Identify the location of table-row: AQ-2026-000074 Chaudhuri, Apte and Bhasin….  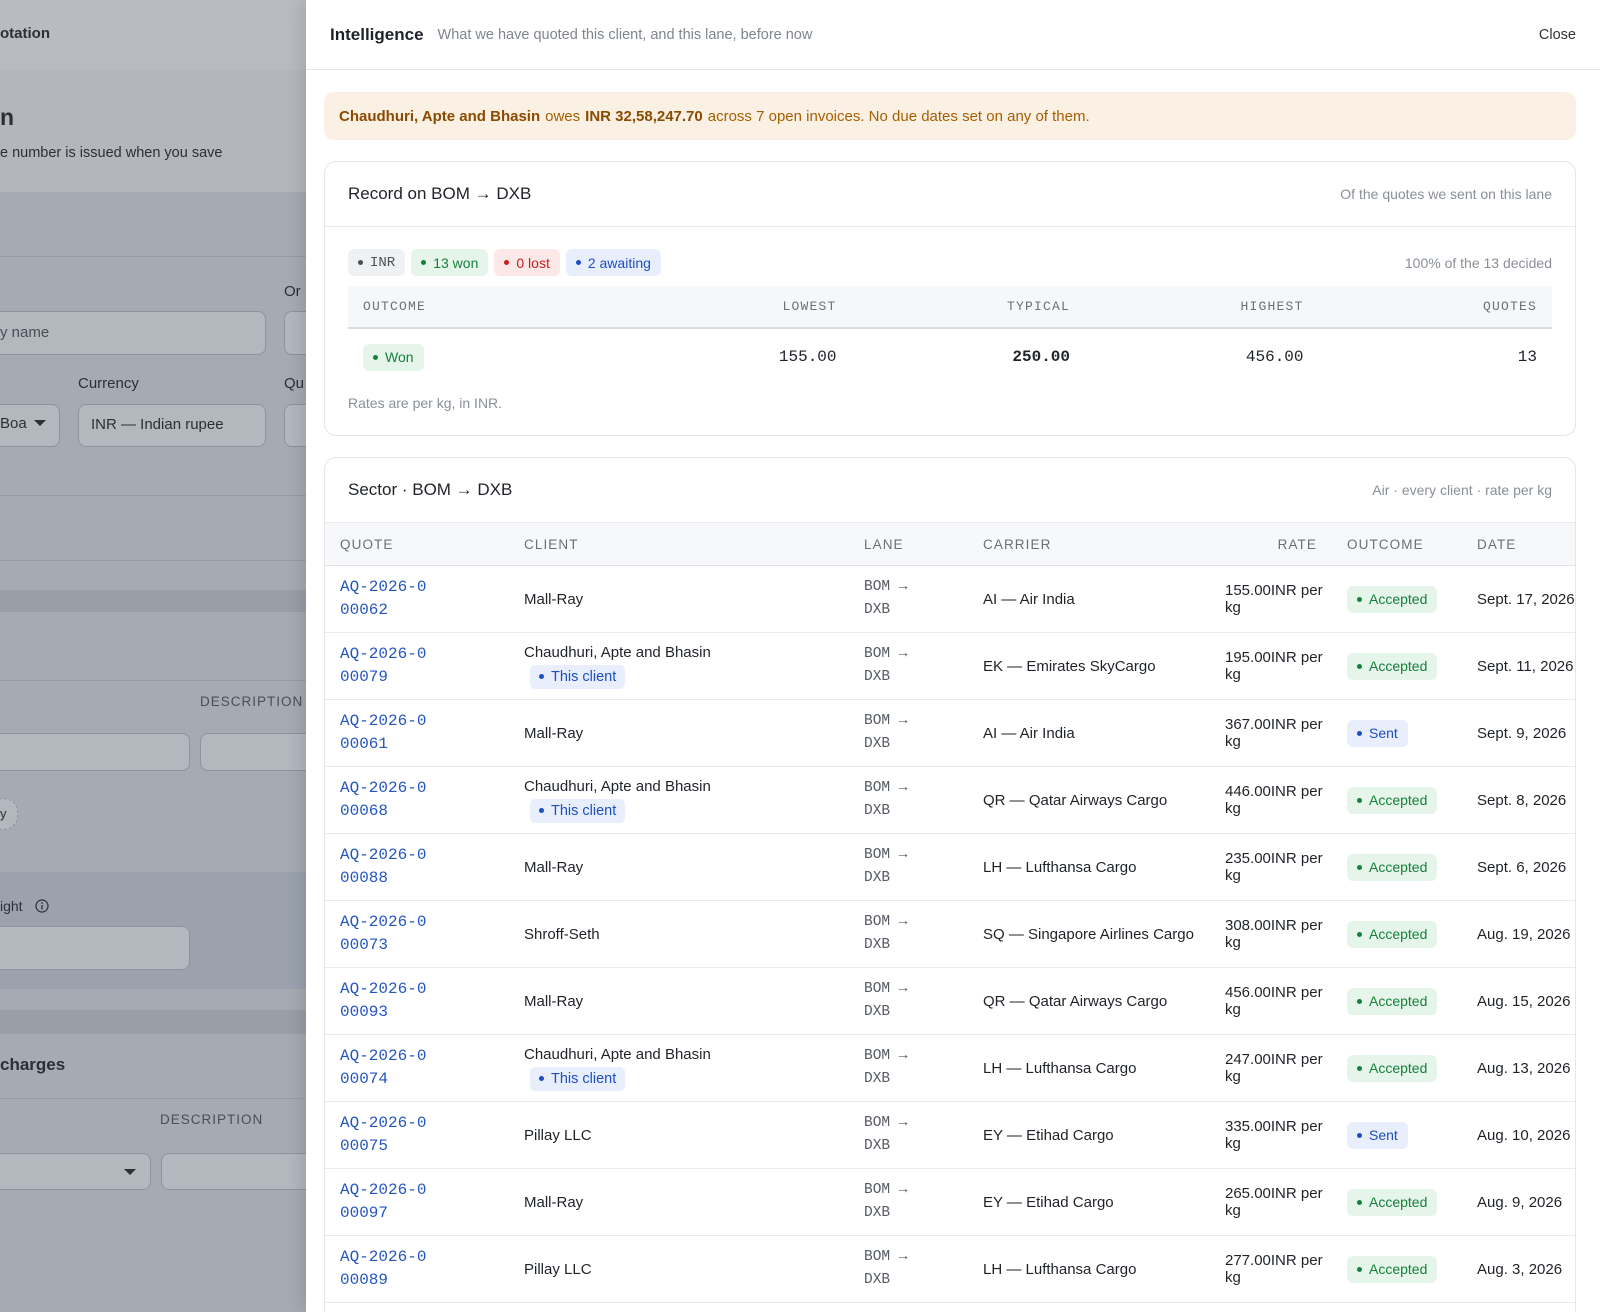
(950, 1068).